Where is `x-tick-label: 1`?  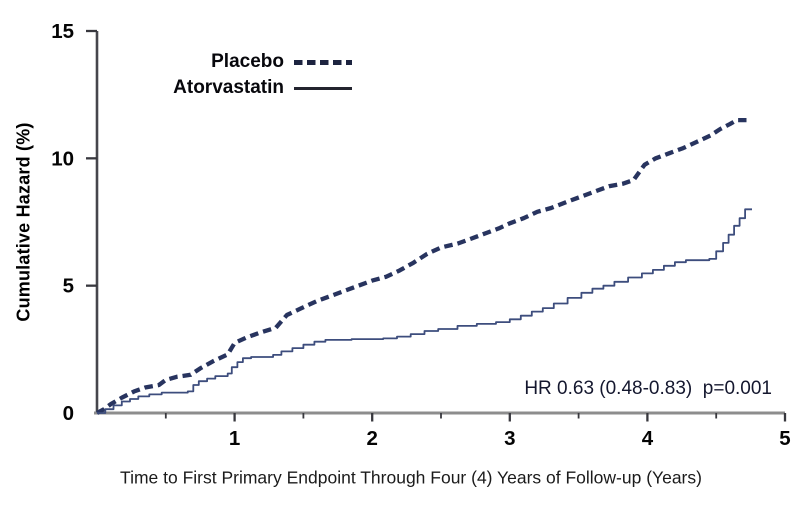
x-tick-label: 1 is located at coordinates (234, 438).